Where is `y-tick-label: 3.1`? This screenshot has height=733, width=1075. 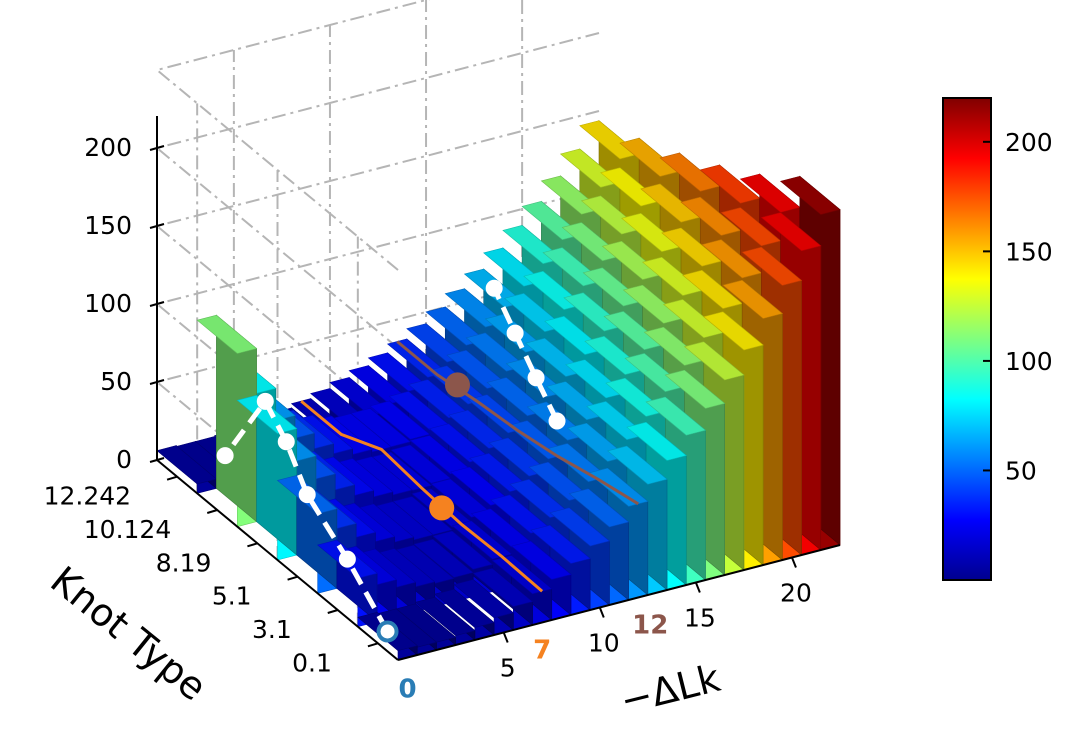 y-tick-label: 3.1 is located at coordinates (272, 629).